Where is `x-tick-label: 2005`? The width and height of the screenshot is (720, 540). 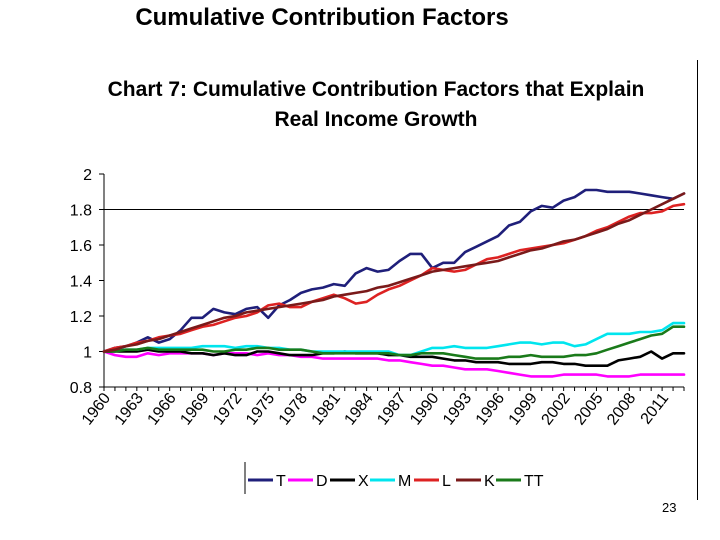 x-tick-label: 2005 is located at coordinates (588, 409).